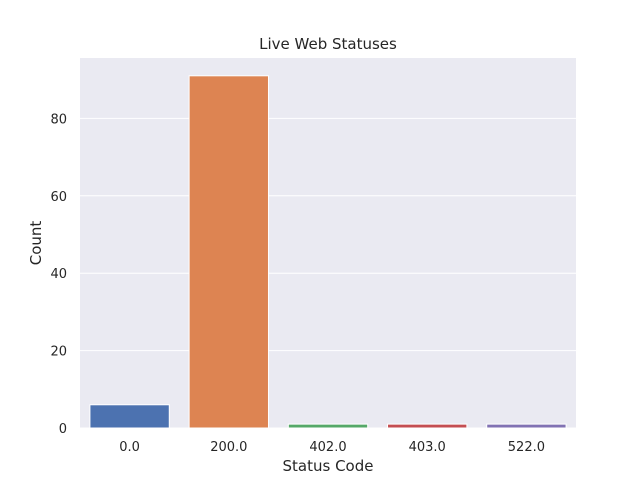 The width and height of the screenshot is (640, 480). Describe the element at coordinates (427, 426) in the screenshot. I see `bar-403.0` at that location.